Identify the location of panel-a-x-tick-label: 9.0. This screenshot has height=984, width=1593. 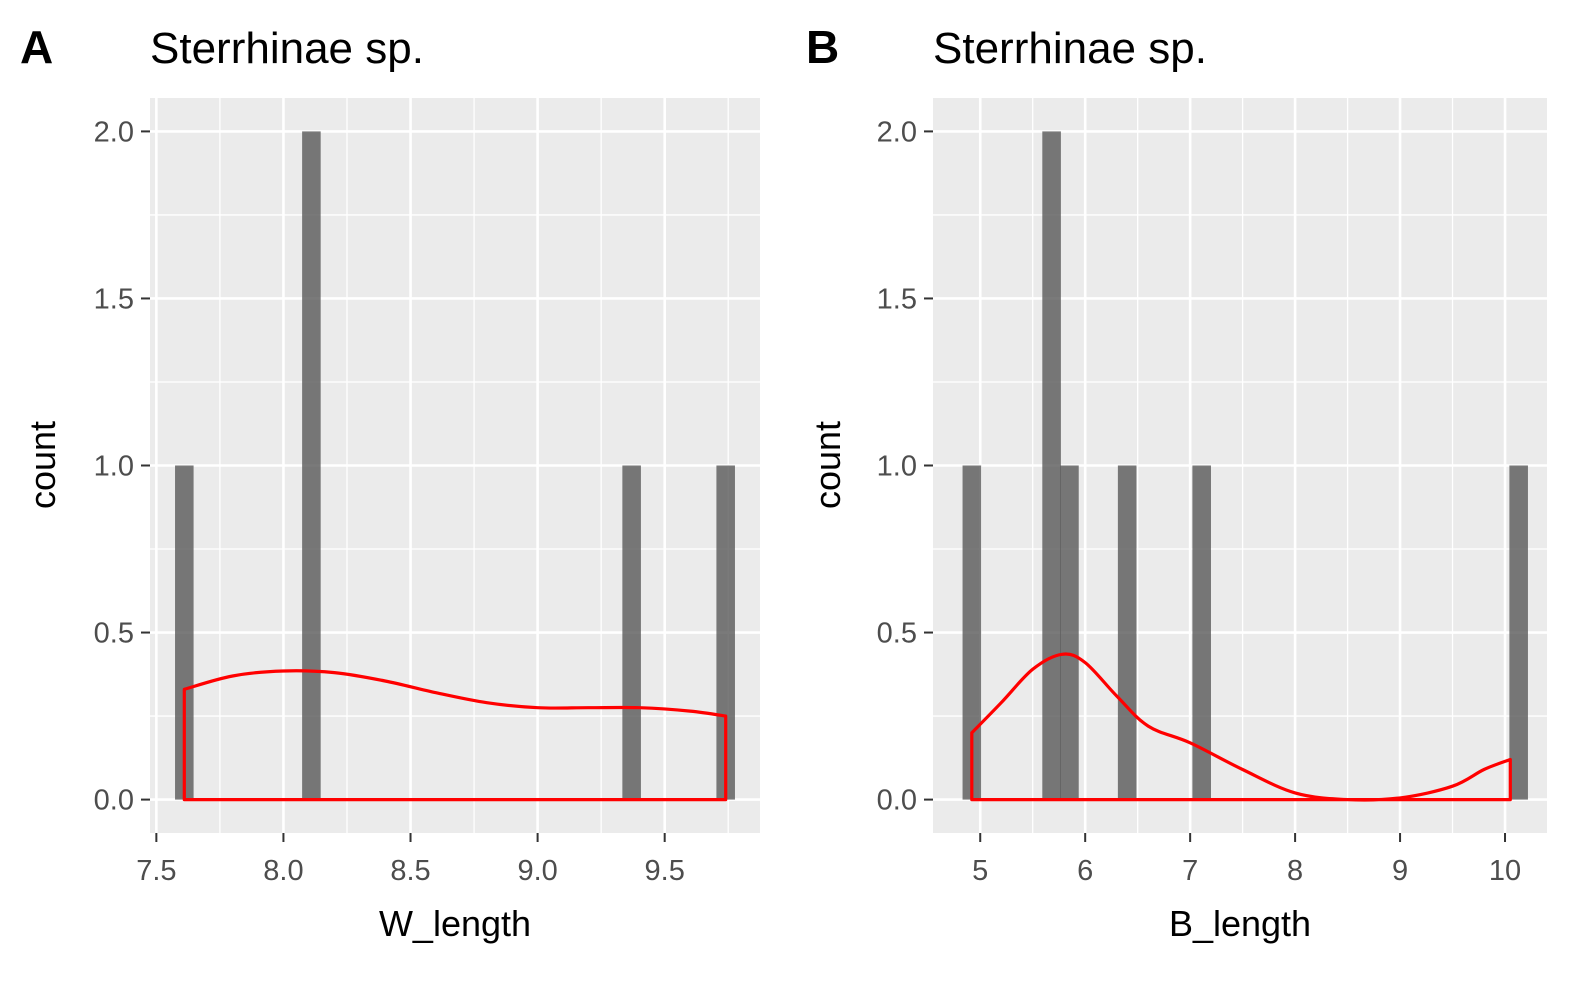
(537, 871).